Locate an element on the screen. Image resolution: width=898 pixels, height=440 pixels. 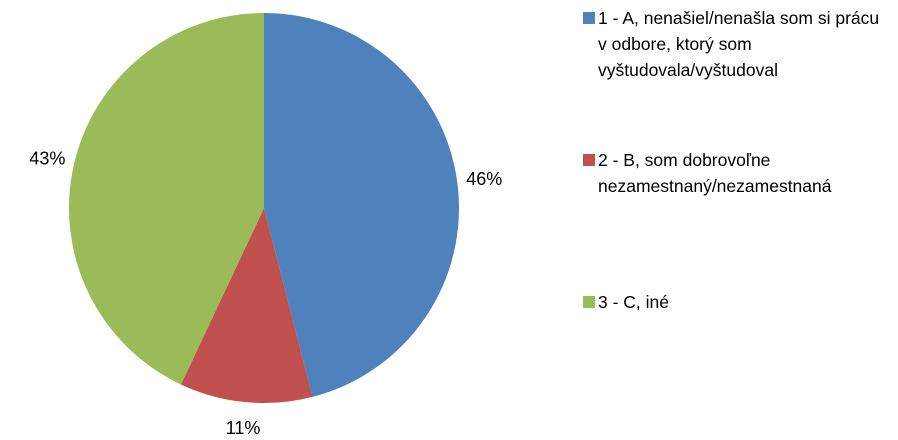
data-label: 11% is located at coordinates (243, 428).